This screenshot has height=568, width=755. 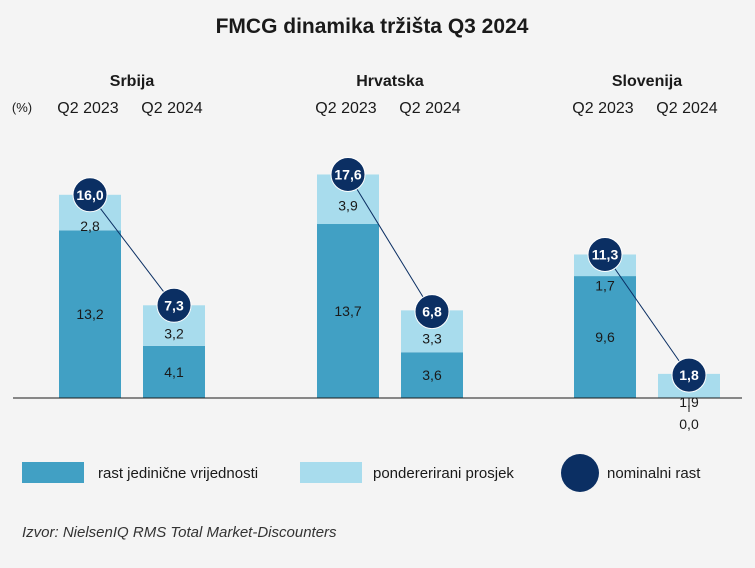 What do you see at coordinates (605, 285) in the screenshot?
I see `value-label-average-slovenija-q2-2023: 1,7` at bounding box center [605, 285].